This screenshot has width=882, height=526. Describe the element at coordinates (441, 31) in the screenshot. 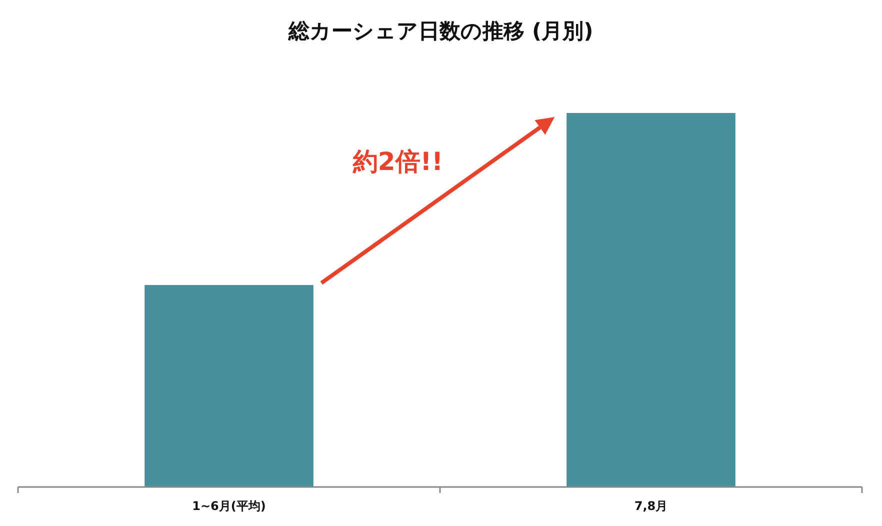

I see `chart-title: 総カーシェア日数の推移 (月別)` at that location.